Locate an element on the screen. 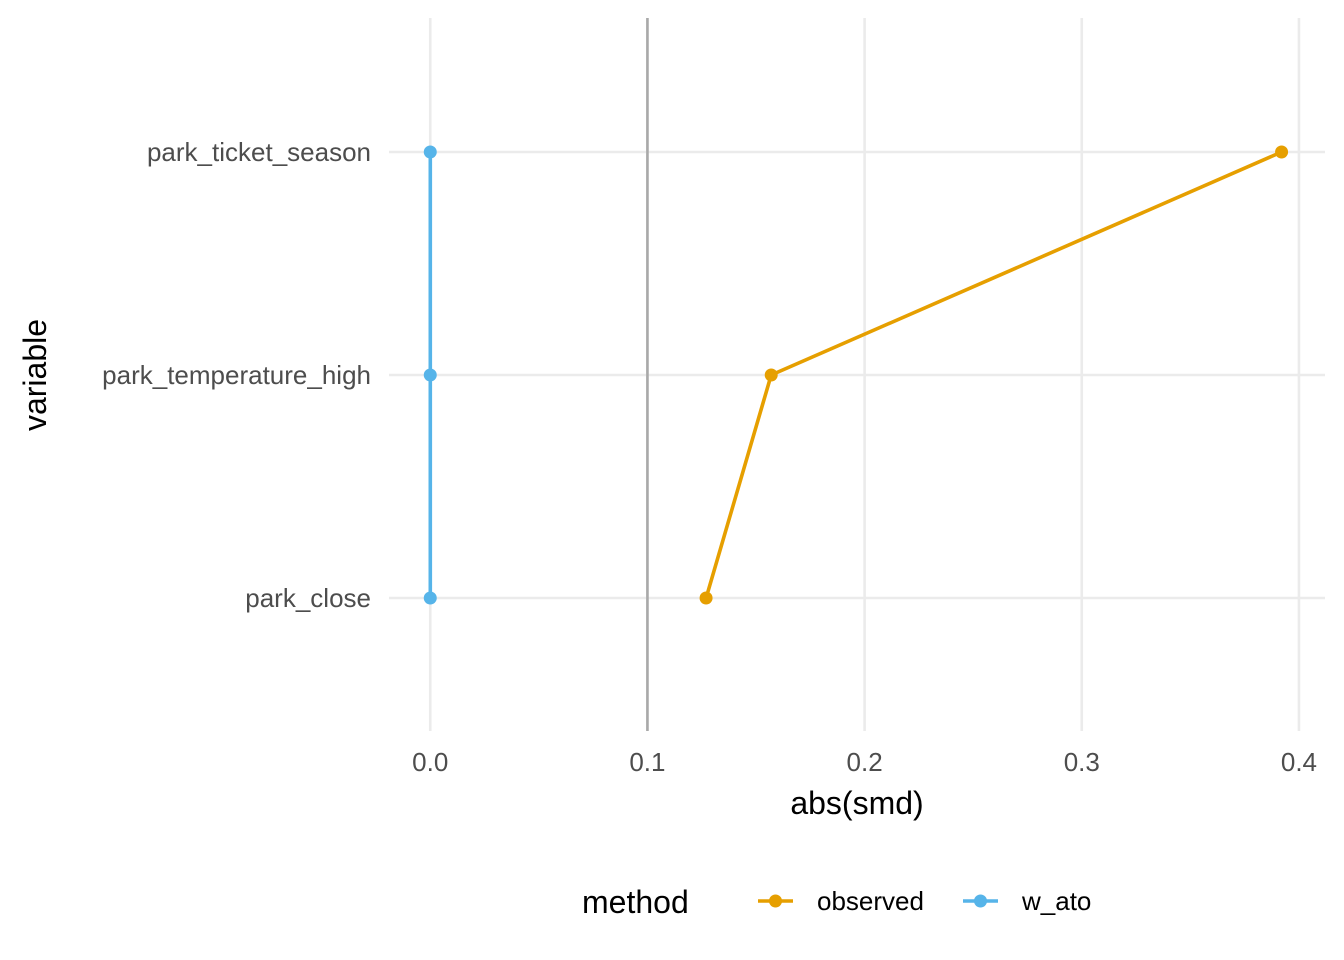 The height and width of the screenshot is (960, 1344). y-tick-label: park_close is located at coordinates (308, 598).